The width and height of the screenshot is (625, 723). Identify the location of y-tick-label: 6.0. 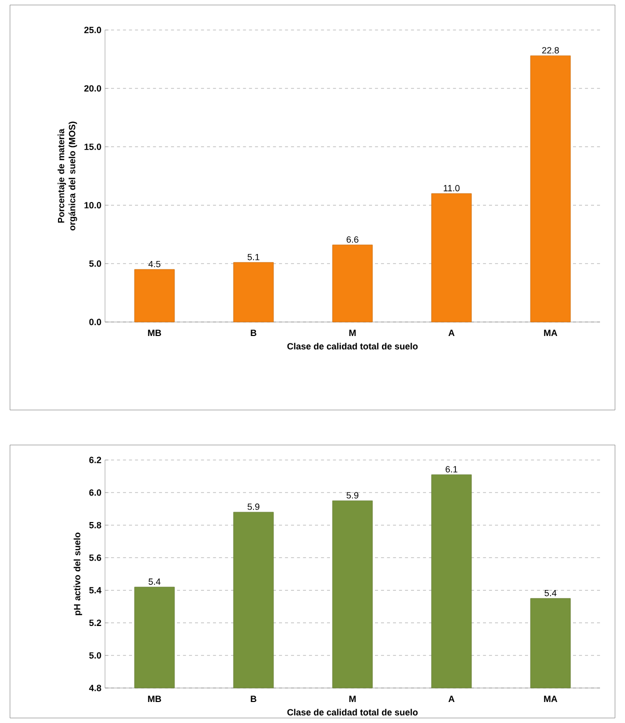
(95, 492).